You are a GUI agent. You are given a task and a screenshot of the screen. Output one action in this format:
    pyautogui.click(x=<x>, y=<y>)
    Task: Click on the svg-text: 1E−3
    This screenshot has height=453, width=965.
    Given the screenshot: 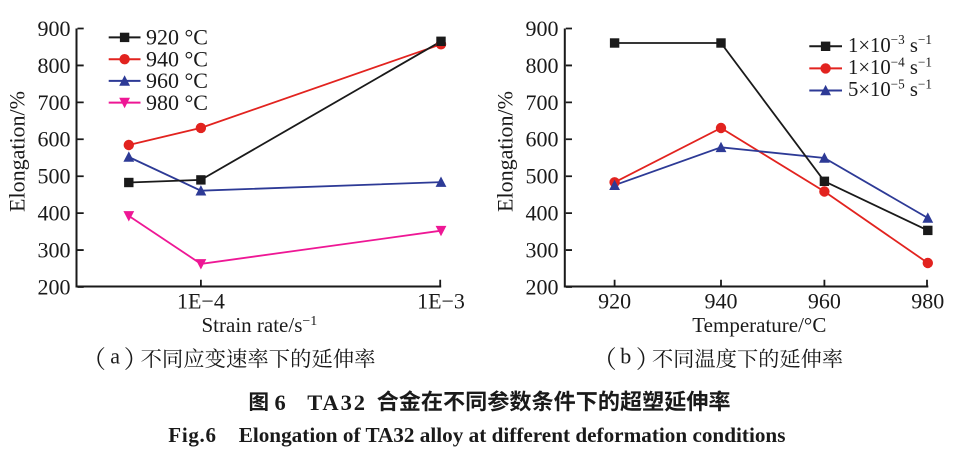 What is the action you would take?
    pyautogui.click(x=441, y=301)
    